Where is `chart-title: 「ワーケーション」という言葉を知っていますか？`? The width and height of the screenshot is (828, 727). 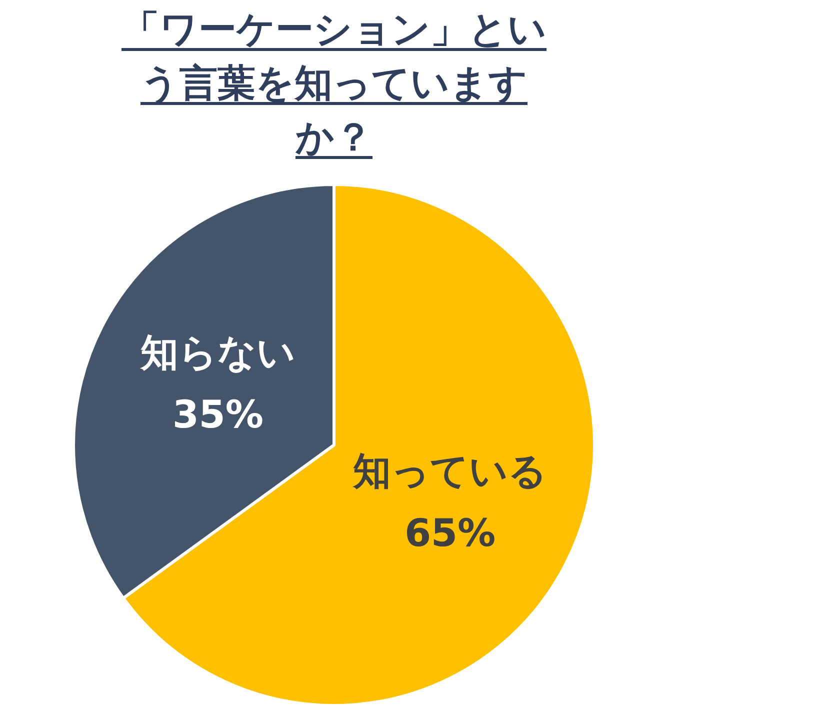 chart-title: 「ワーケーション」という言葉を知っていますか？ is located at coordinates (334, 83).